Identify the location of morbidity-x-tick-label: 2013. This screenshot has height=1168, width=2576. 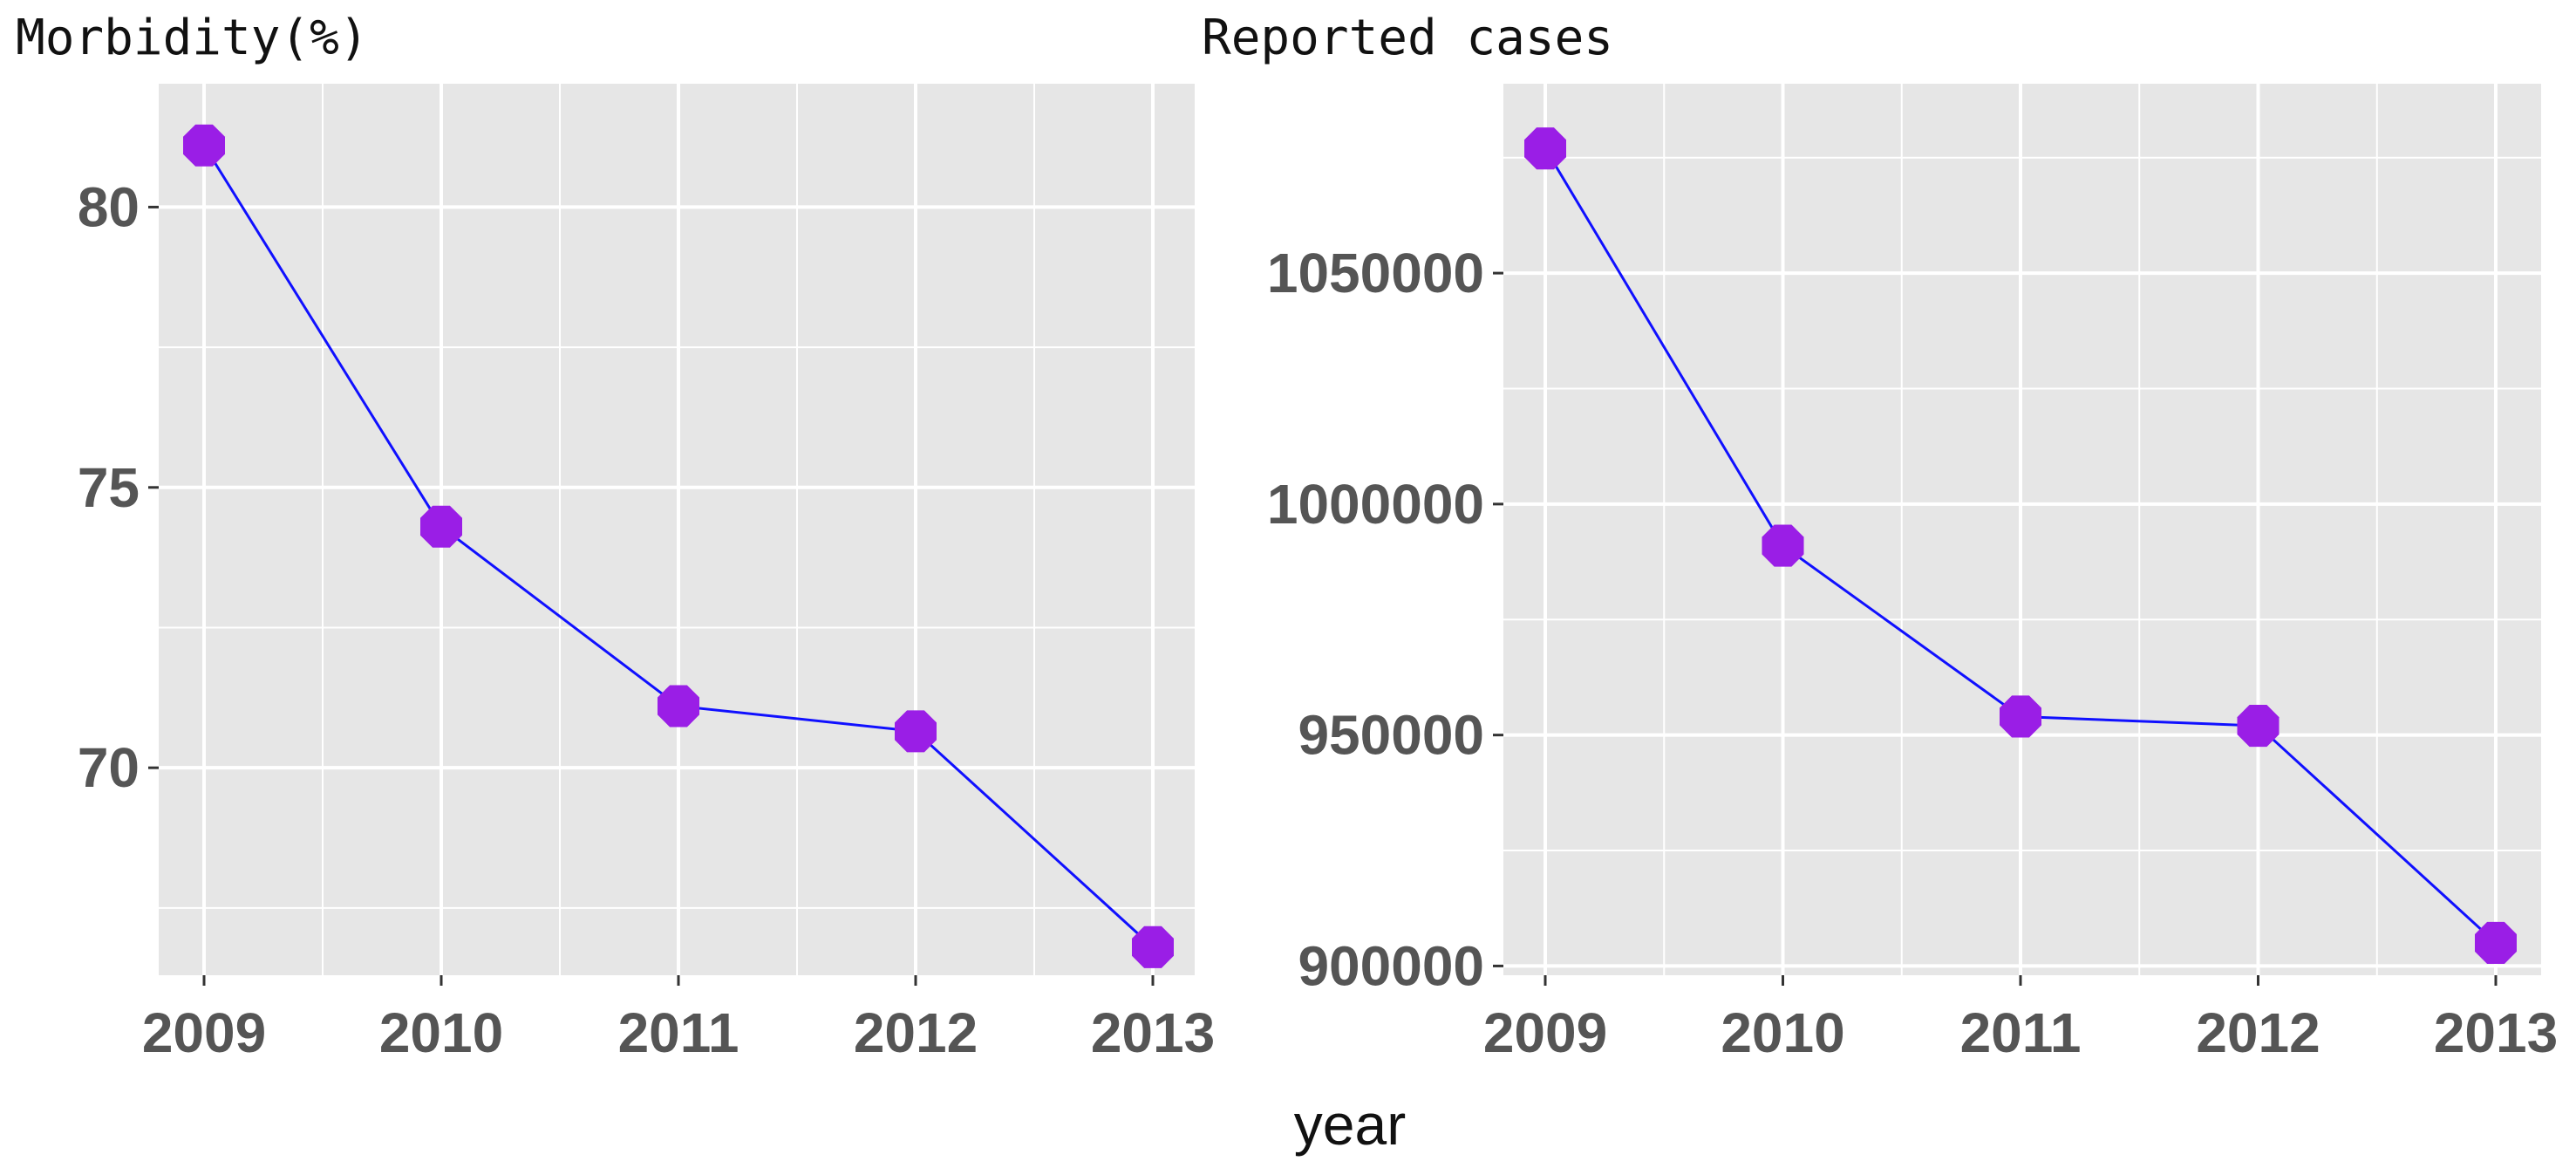
(1153, 1033).